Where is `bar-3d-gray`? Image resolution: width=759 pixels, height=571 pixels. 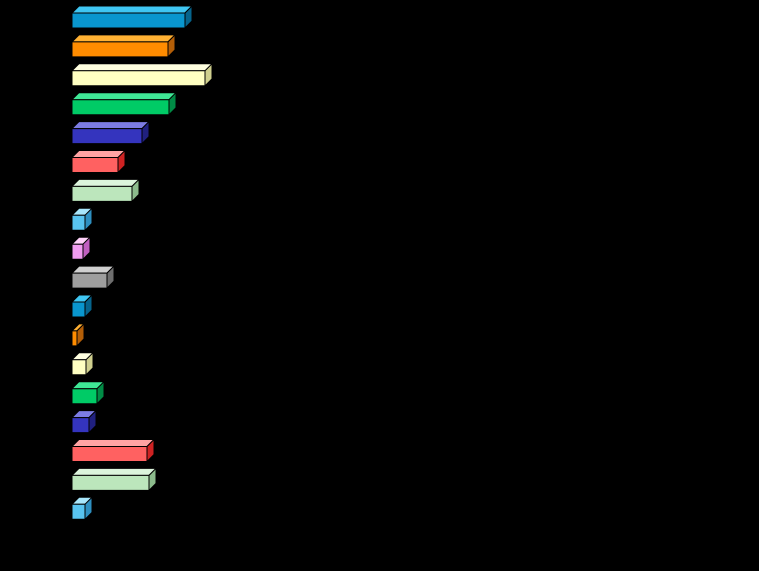 bar-3d-gray is located at coordinates (93, 277).